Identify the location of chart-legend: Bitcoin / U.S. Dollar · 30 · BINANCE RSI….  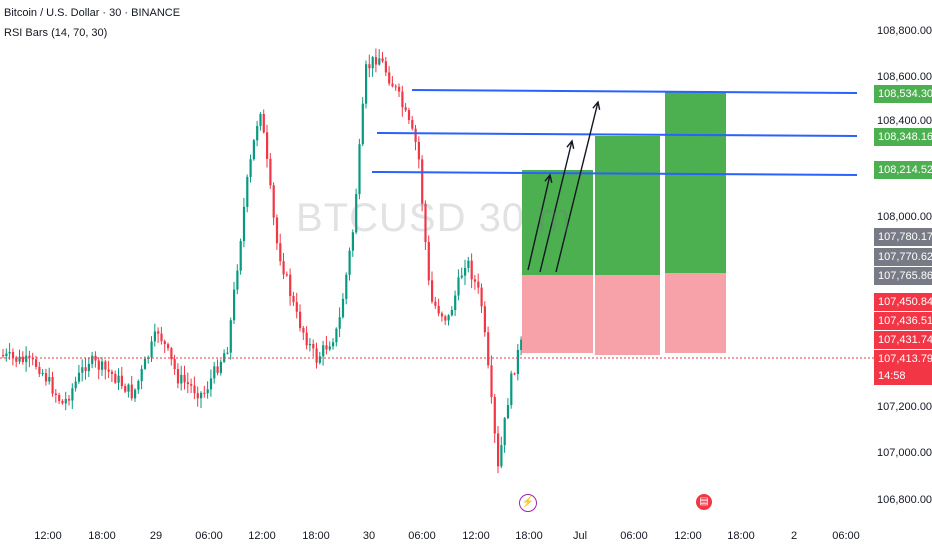
(92, 23).